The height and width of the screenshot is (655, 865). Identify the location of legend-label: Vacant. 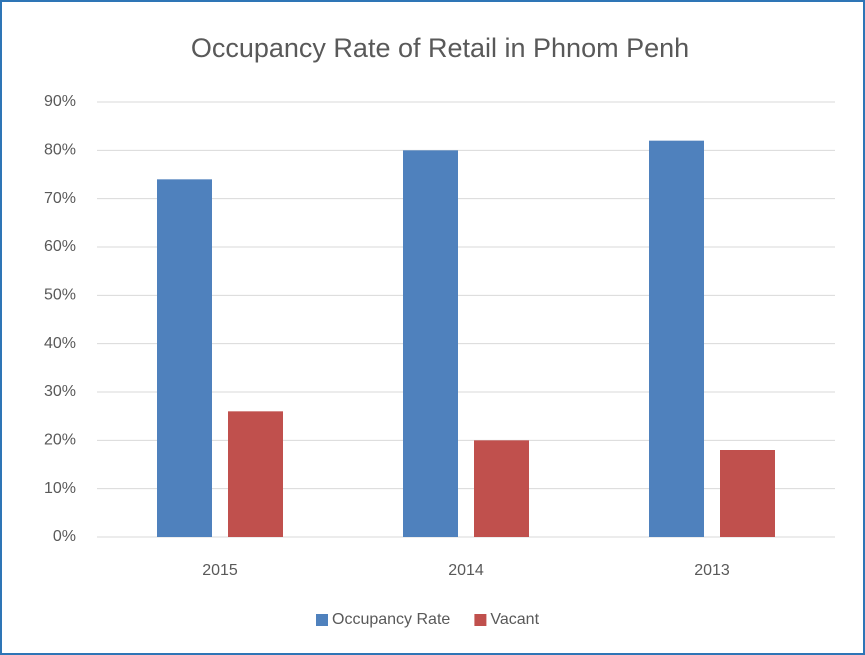
(514, 619).